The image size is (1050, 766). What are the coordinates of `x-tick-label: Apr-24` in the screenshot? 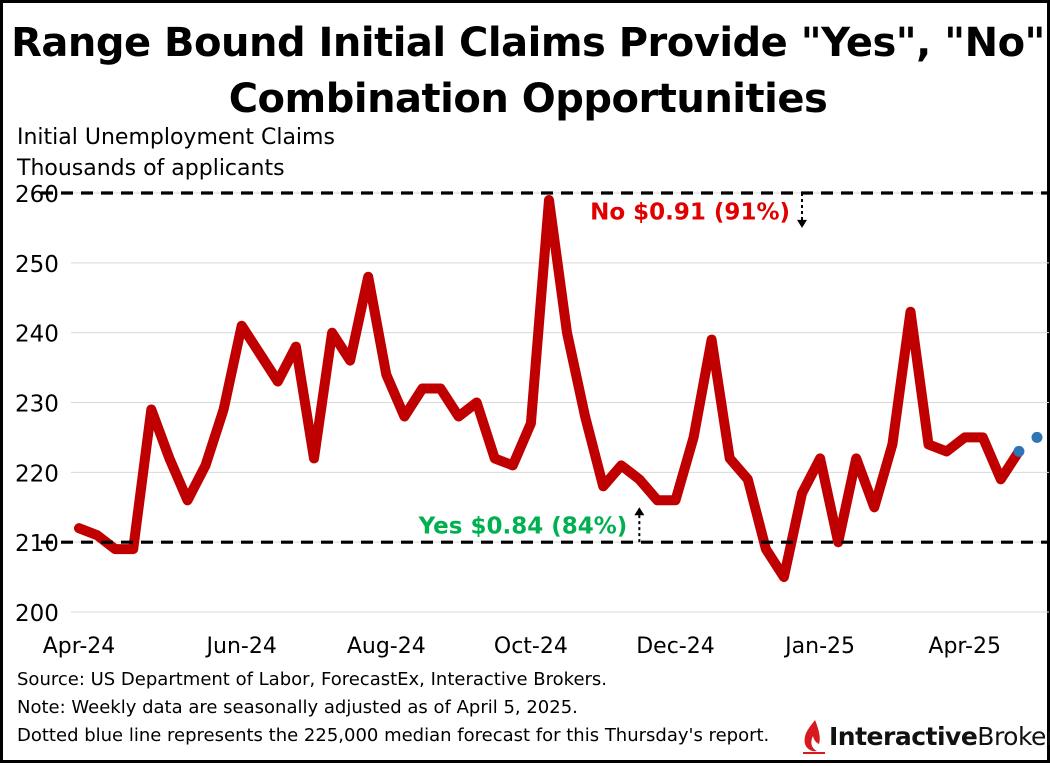 It's located at (79, 646).